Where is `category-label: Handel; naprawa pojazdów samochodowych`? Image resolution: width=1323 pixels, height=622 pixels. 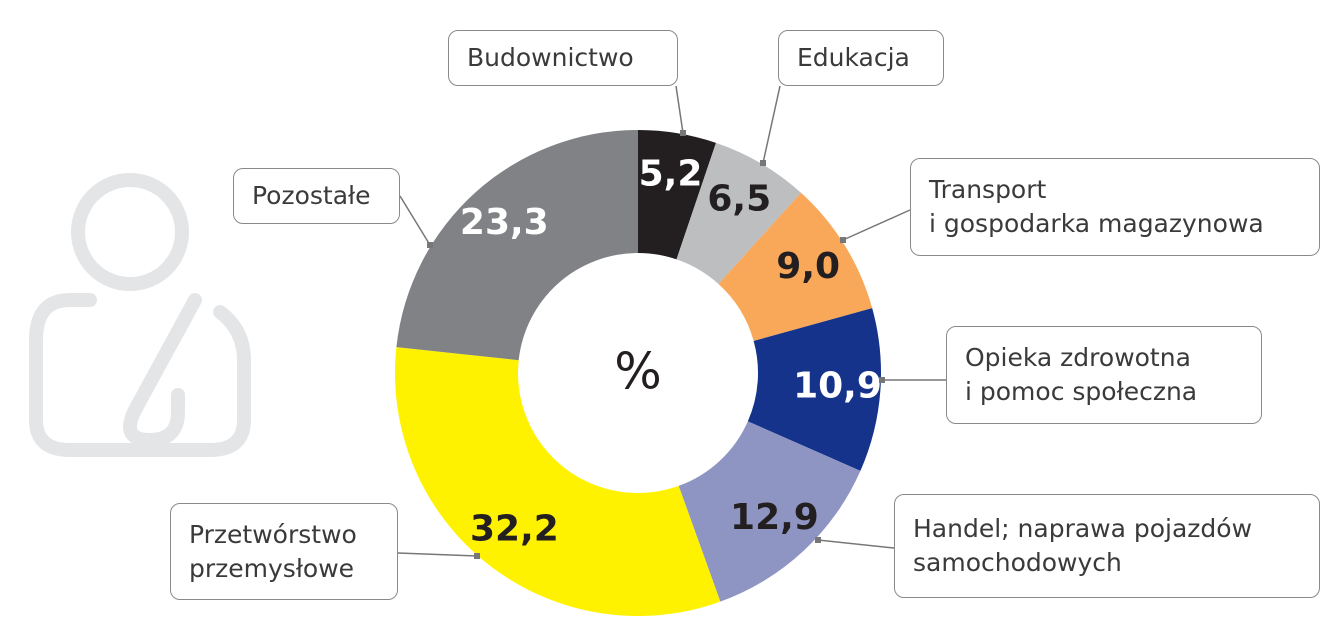 category-label: Handel; naprawa pojazdów samochodowych is located at coordinates (1107, 546).